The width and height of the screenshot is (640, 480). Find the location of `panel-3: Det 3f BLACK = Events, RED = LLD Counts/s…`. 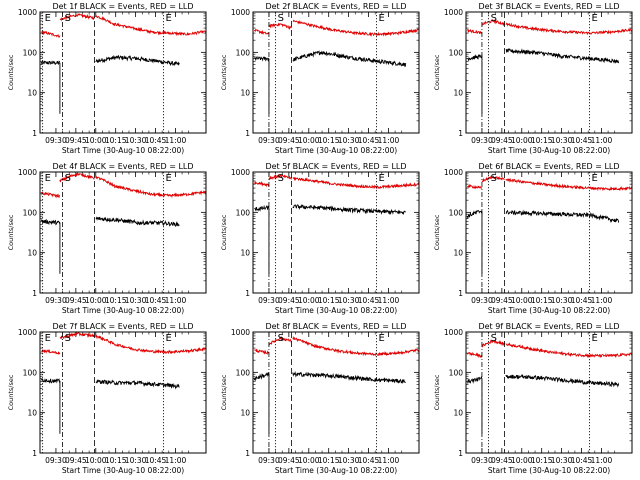

panel-3: Det 3f BLACK = Events, RED = LLD Counts/s… is located at coordinates (533, 78).